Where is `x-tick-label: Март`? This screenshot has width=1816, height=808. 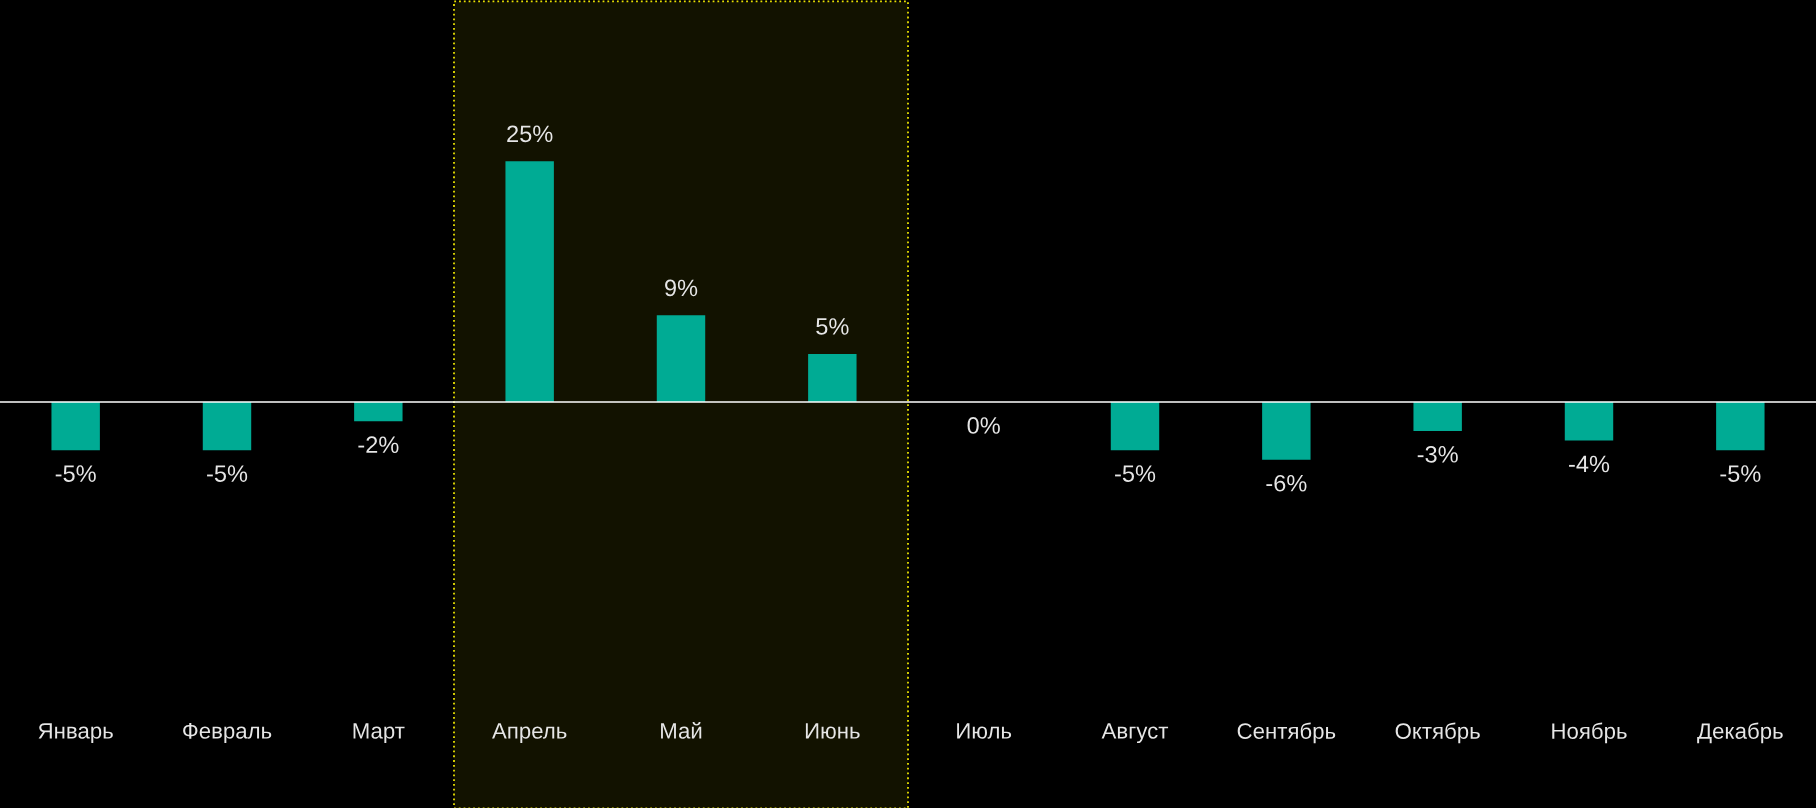
x-tick-label: Март is located at coordinates (379, 733).